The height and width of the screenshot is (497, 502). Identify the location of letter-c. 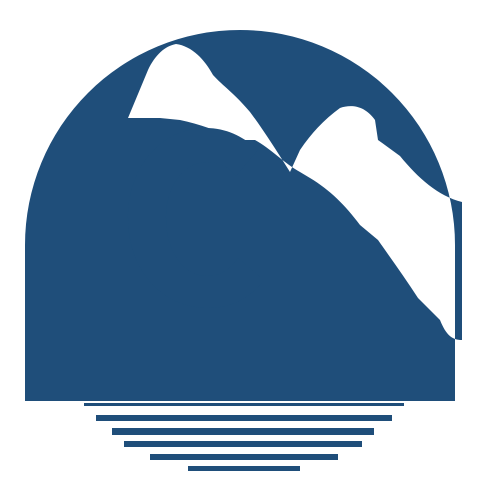
(196, 218).